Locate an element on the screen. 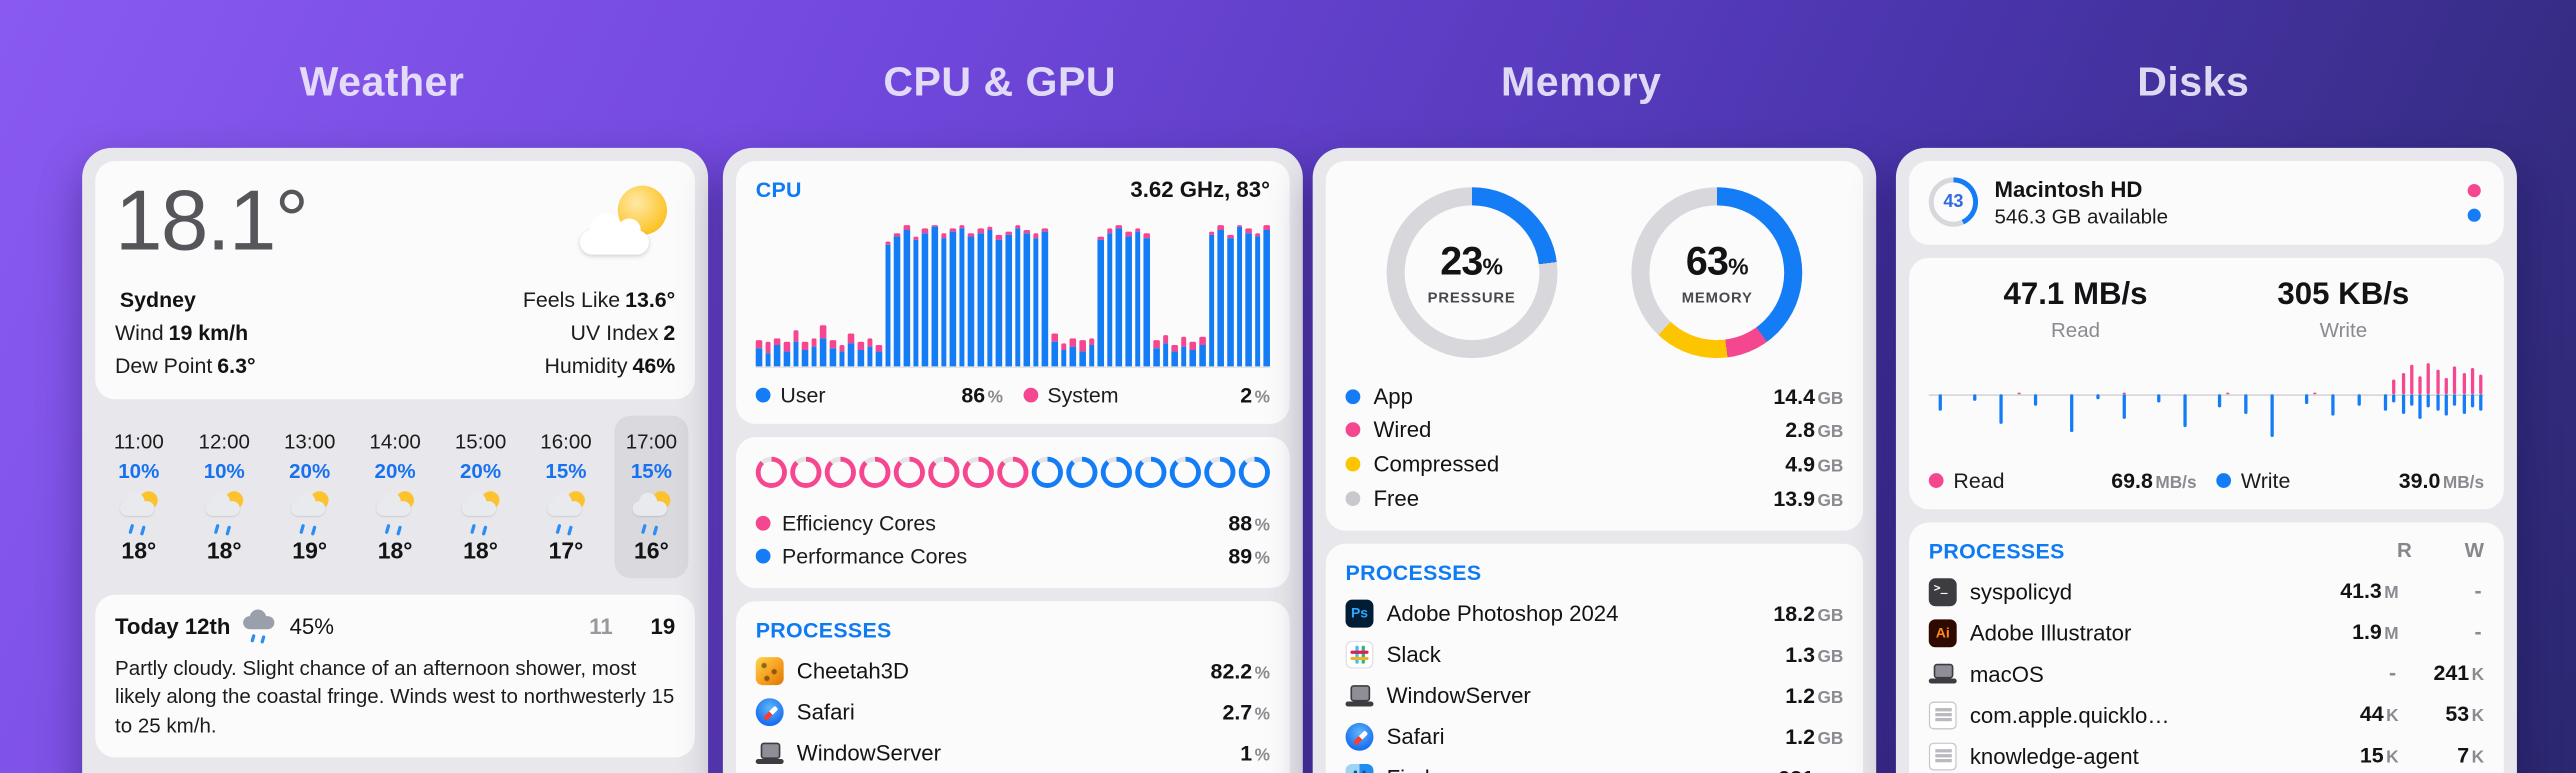 The image size is (2576, 773). process-read-value: 1.9 M is located at coordinates (2353, 633).